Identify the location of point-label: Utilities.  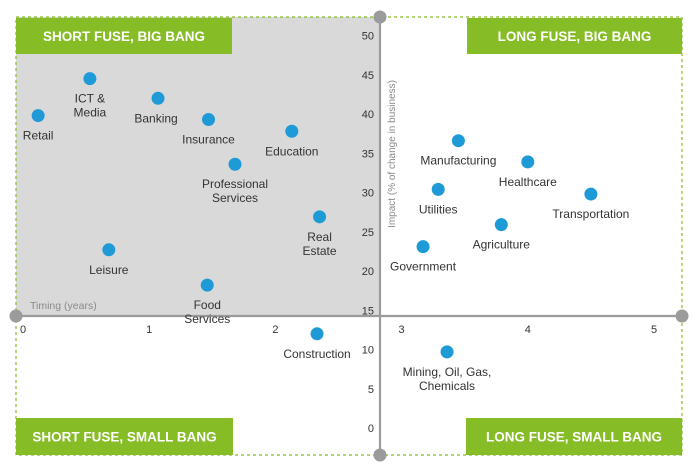
(438, 209).